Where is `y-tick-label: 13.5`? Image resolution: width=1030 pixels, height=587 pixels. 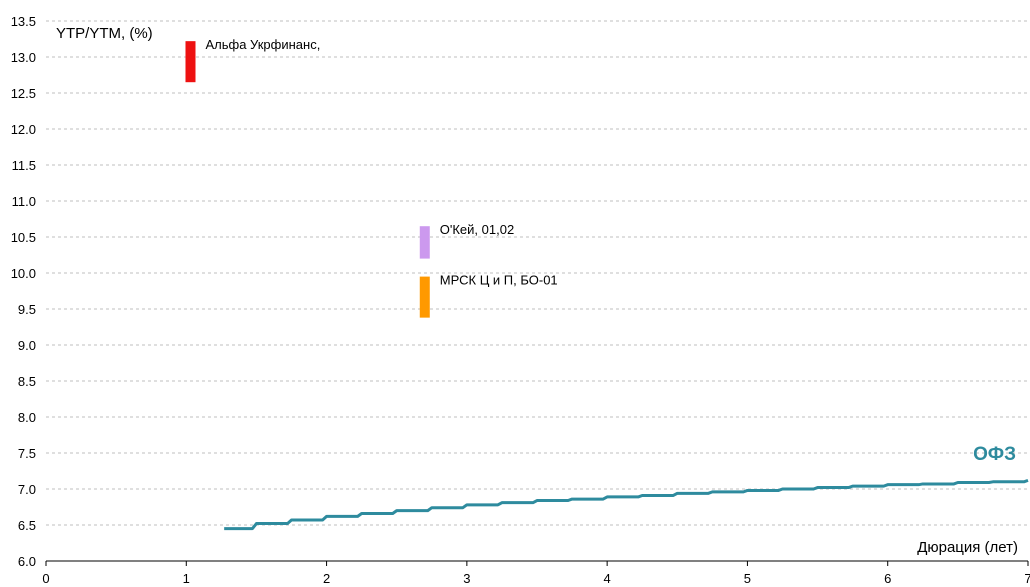 y-tick-label: 13.5 is located at coordinates (23, 21).